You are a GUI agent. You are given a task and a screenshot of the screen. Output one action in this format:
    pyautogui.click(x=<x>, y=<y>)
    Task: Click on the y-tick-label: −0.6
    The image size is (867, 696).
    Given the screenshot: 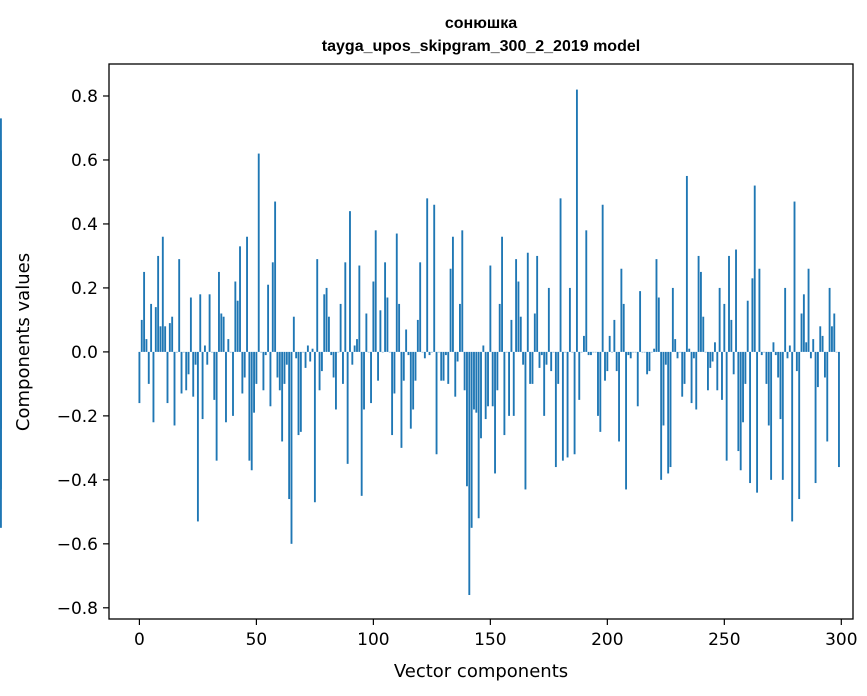 What is the action you would take?
    pyautogui.click(x=77, y=545)
    